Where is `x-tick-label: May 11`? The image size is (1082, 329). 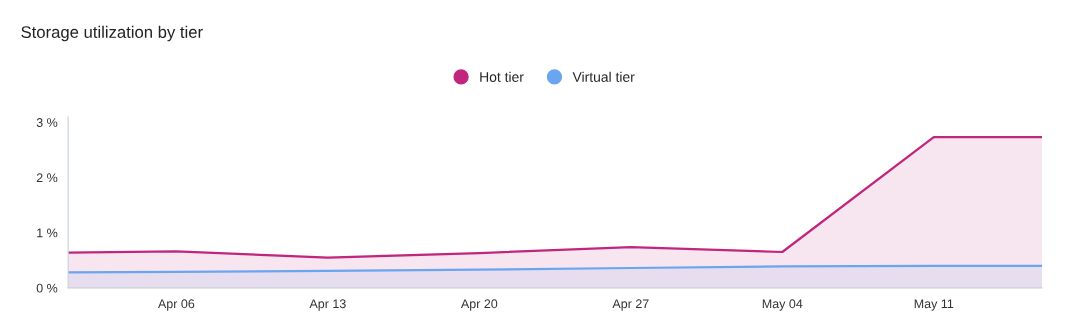
x-tick-label: May 11 is located at coordinates (934, 305).